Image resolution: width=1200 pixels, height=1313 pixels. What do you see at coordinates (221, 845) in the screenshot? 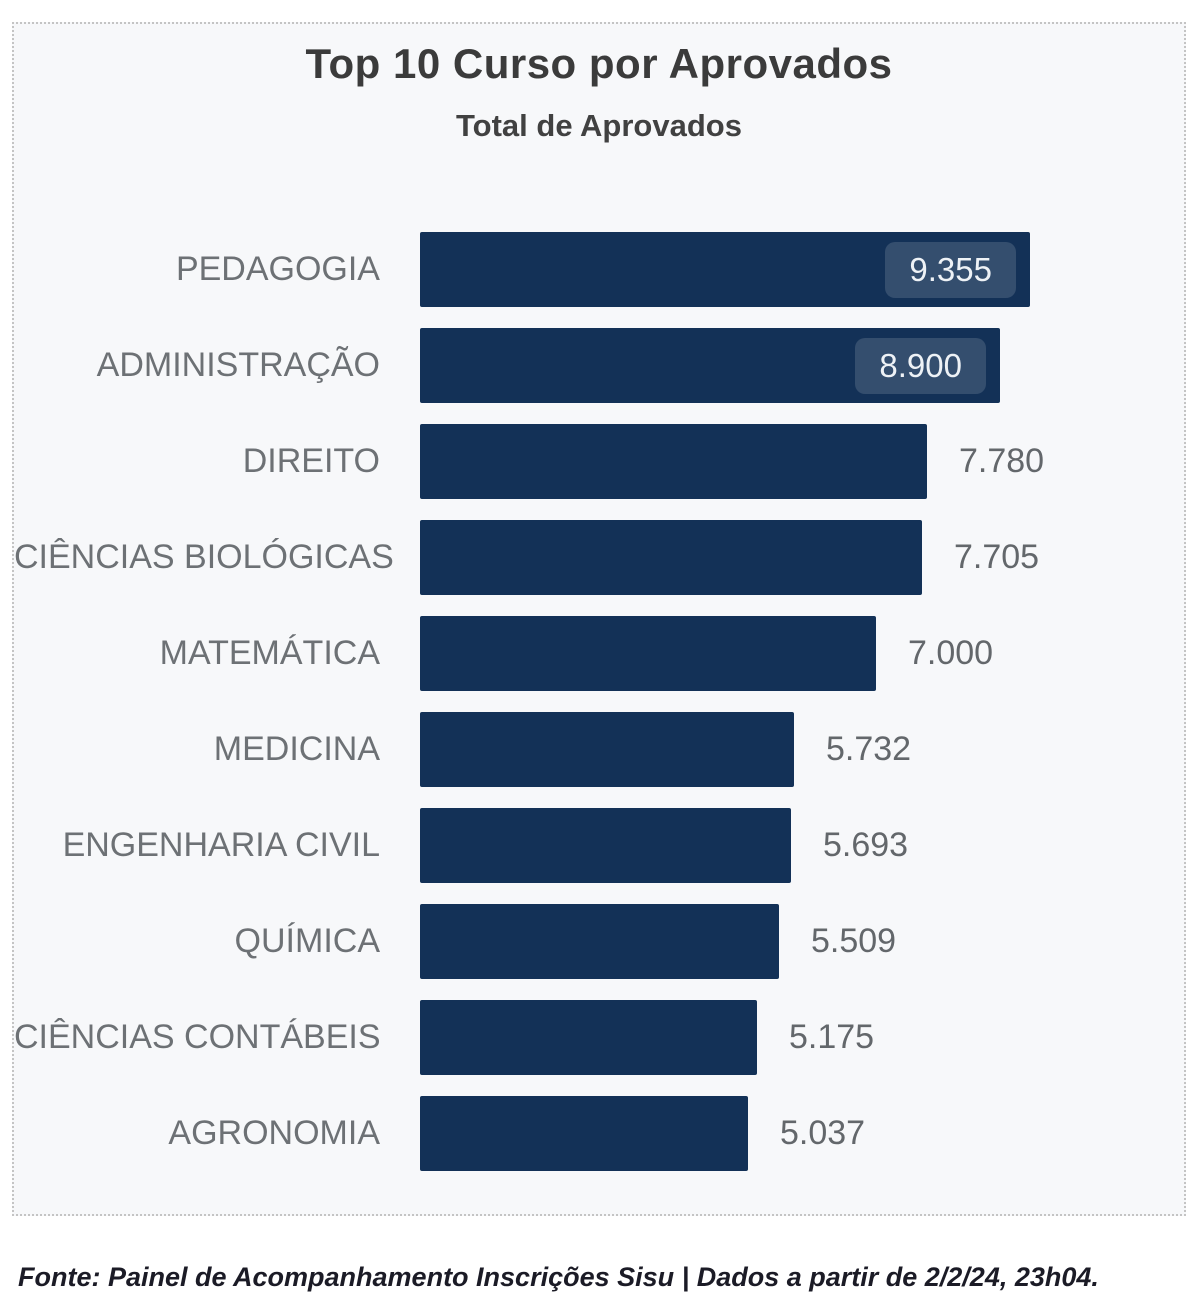
I see `category-label: ENGENHARIA CIVIL` at bounding box center [221, 845].